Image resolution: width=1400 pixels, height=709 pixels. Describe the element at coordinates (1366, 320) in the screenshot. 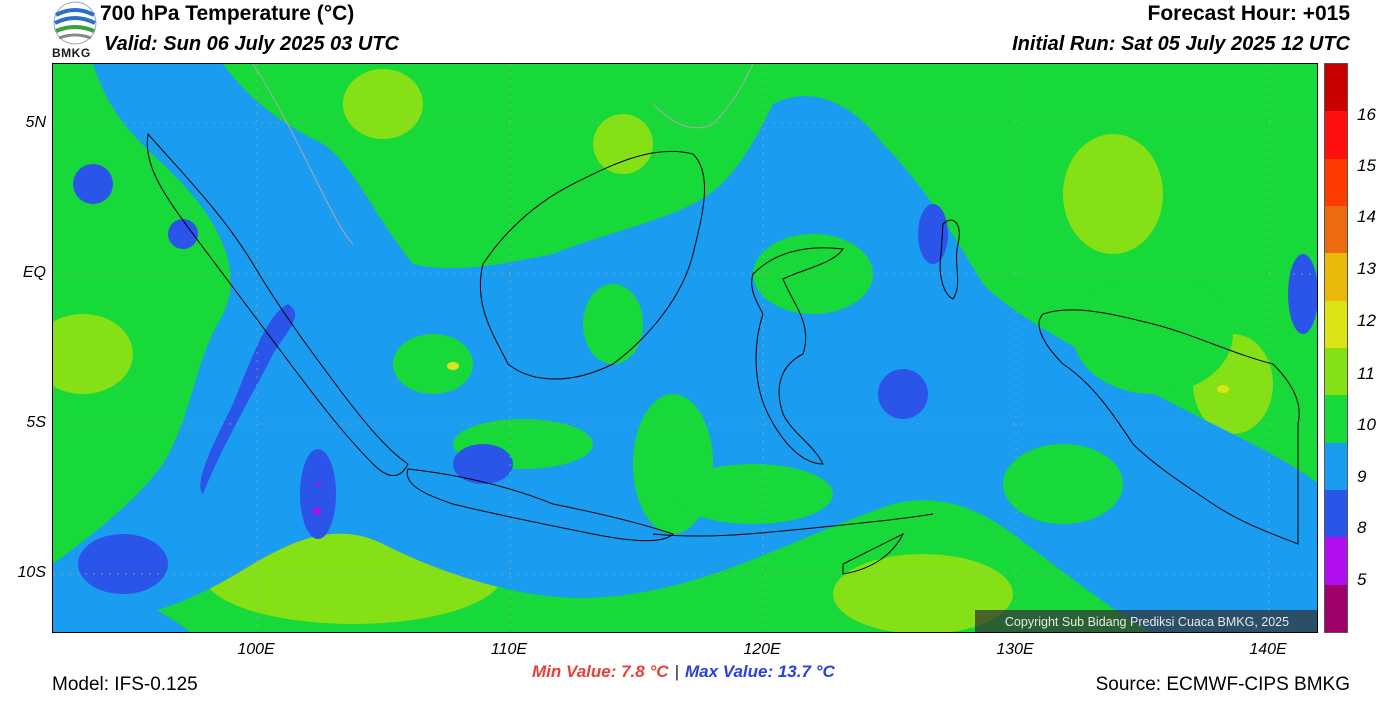

I see `colorbar-label-12: 12` at that location.